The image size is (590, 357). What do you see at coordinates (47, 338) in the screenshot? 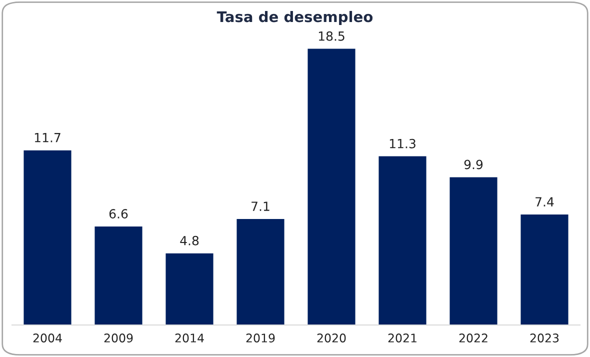
I see `x-tick-label: 2004` at bounding box center [47, 338].